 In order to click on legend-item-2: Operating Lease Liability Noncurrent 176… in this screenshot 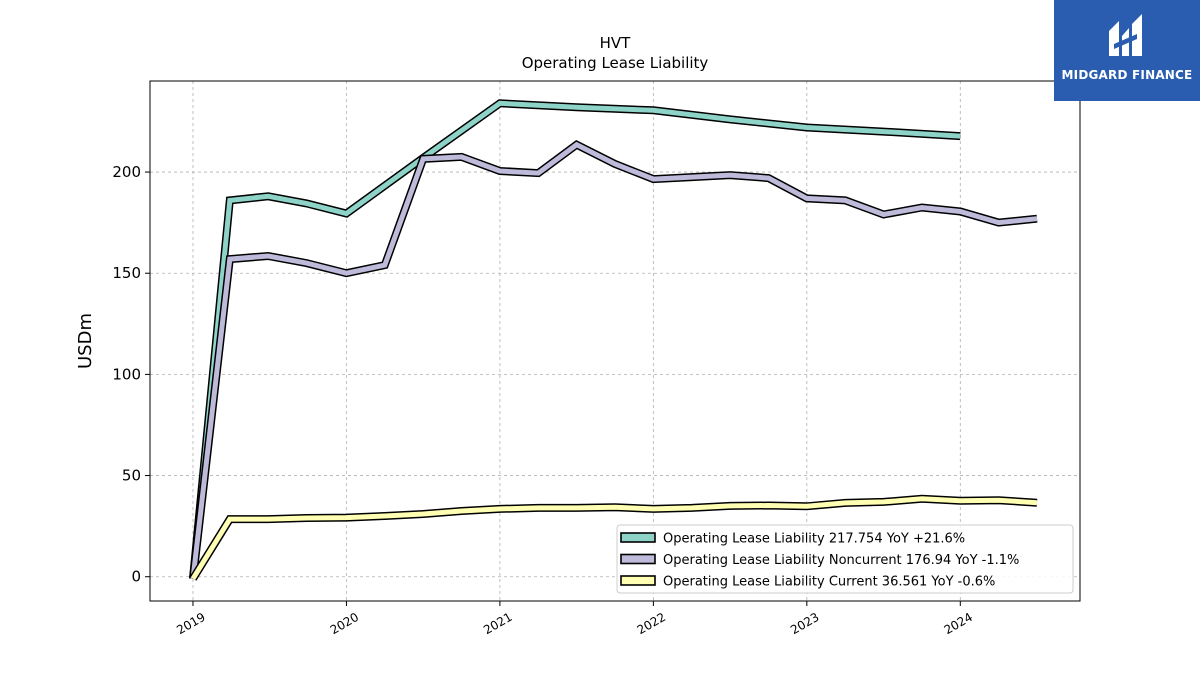, I will do `click(819, 560)`.